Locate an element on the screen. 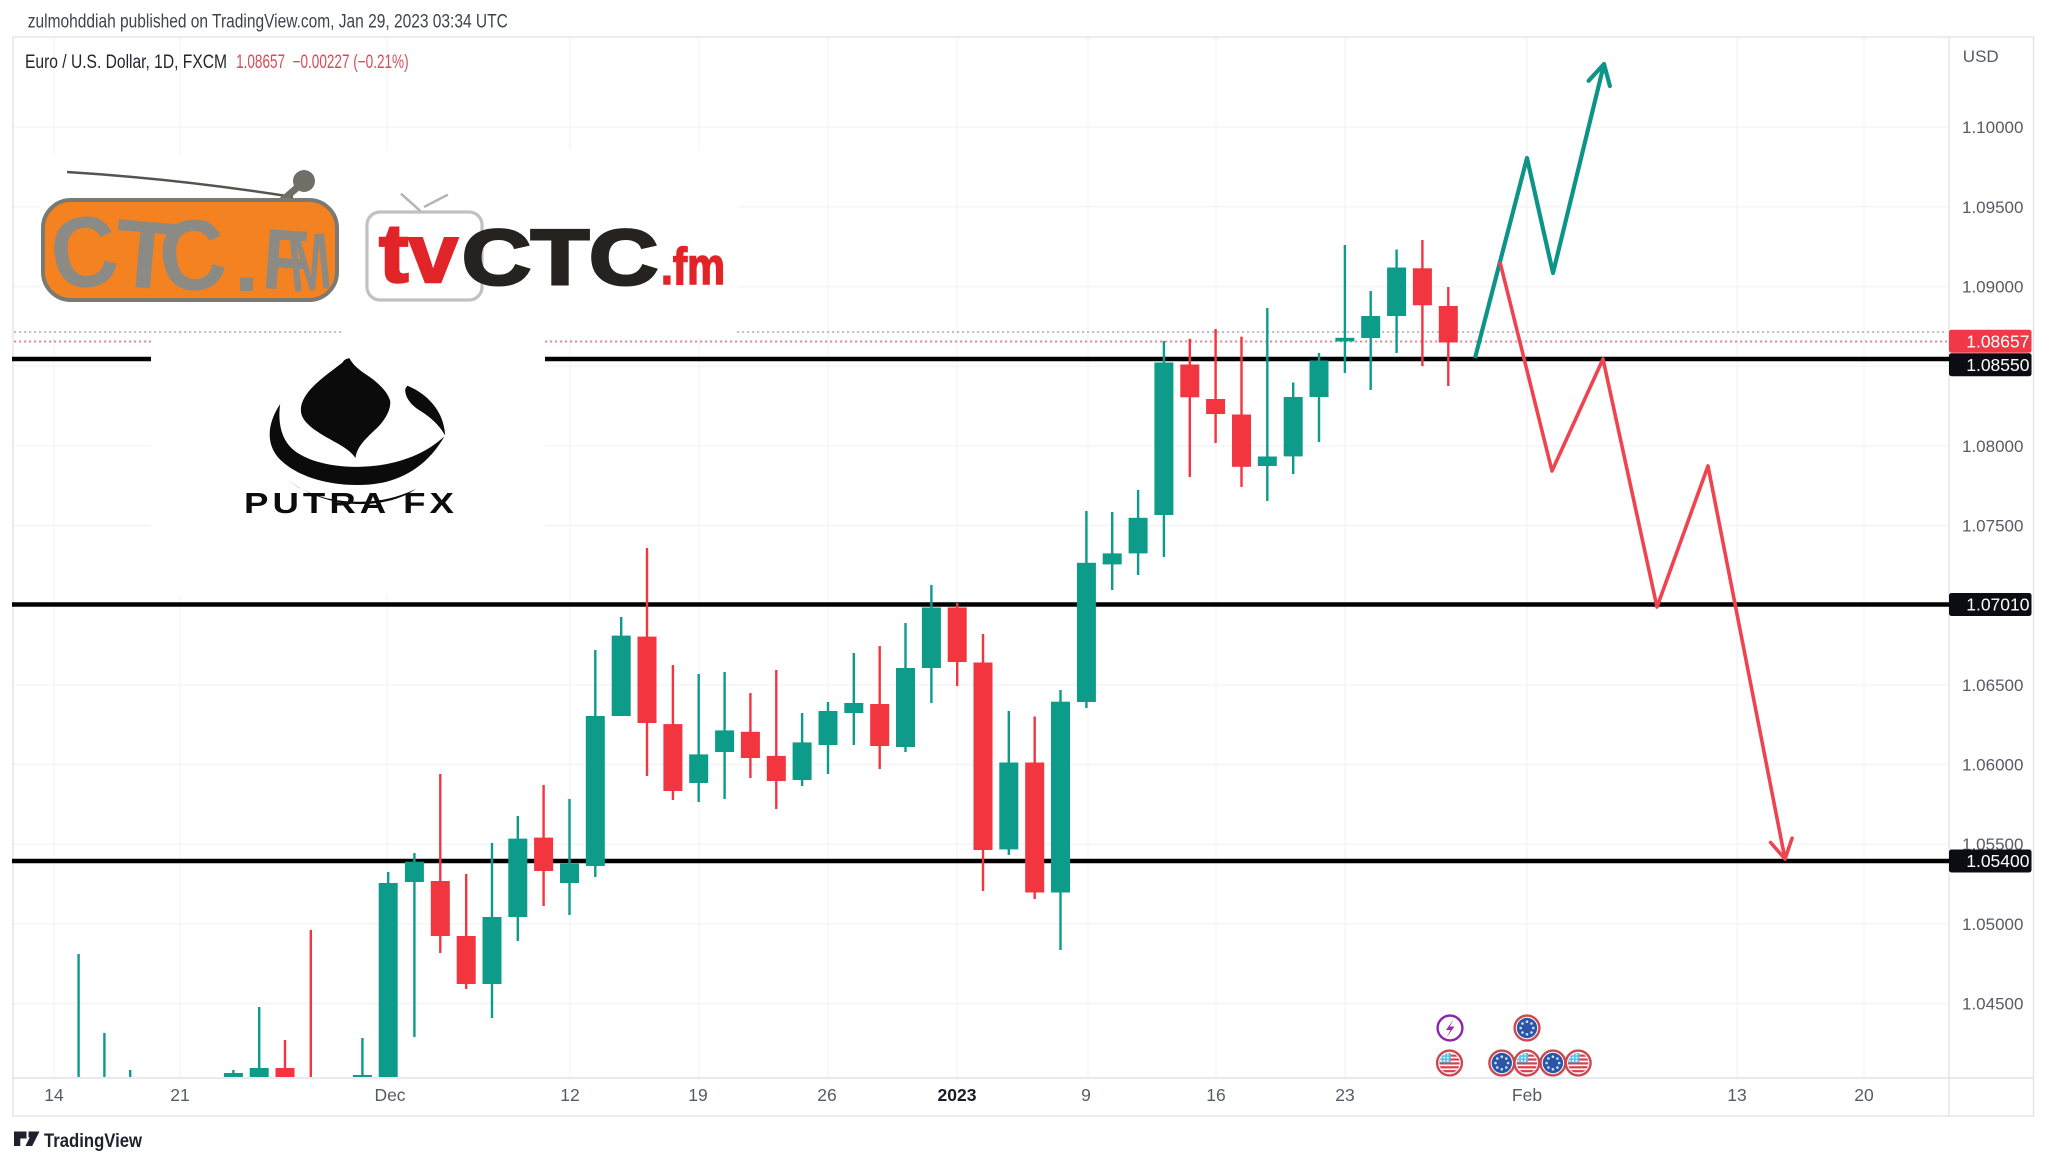  svg-text: 1.09000 is located at coordinates (1992, 287).